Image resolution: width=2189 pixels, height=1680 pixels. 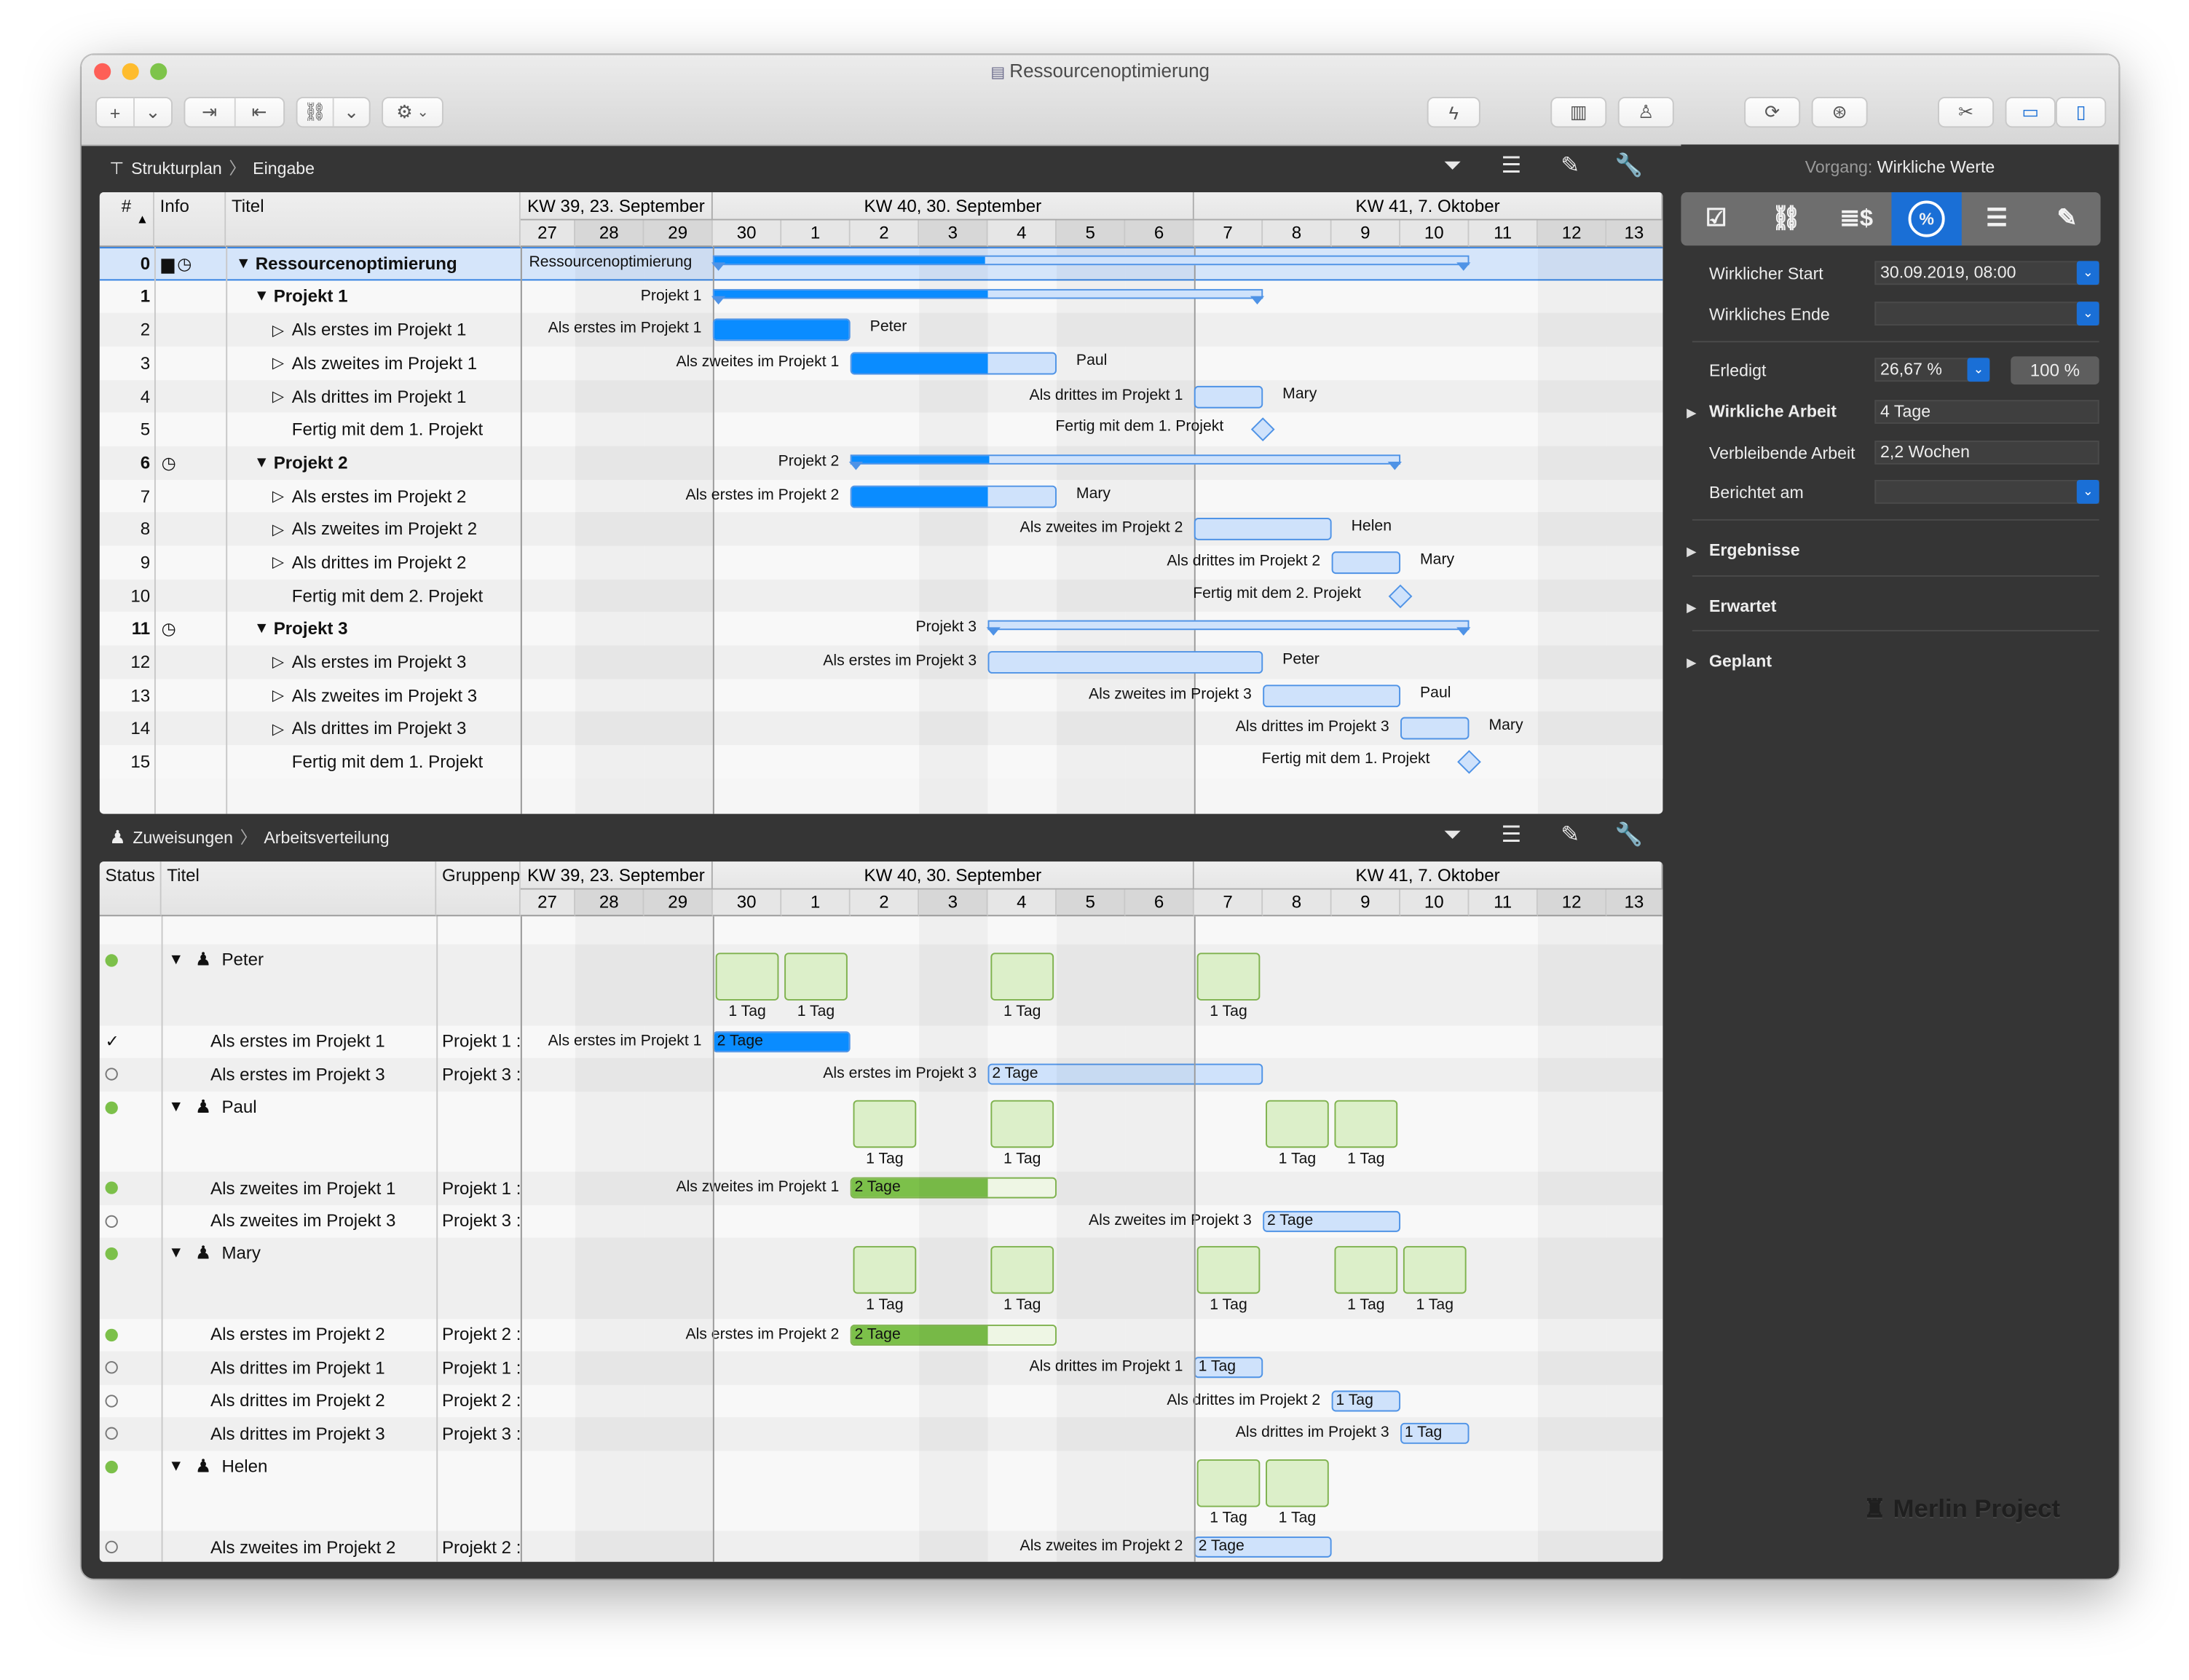 I want to click on close-window-button, so click(x=102, y=71).